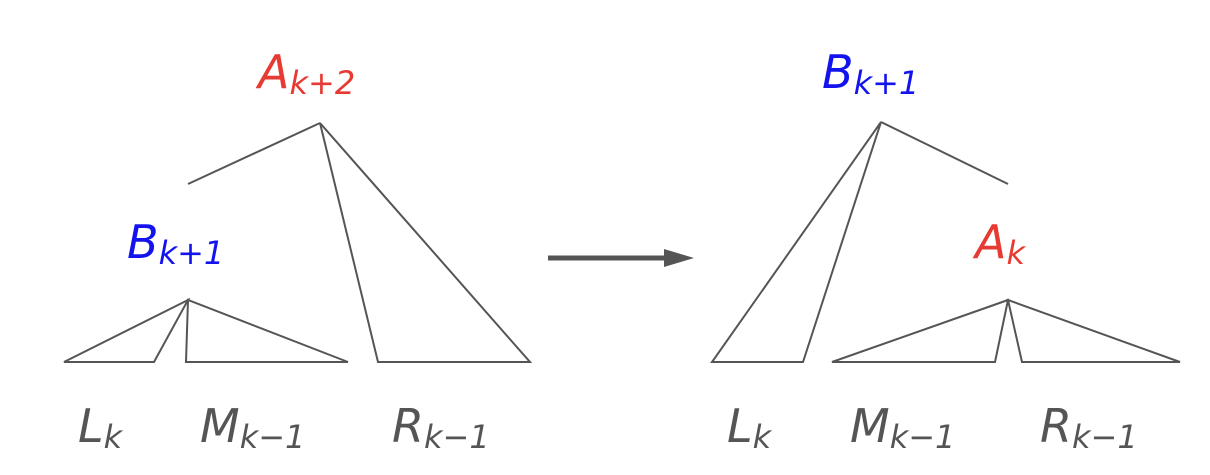 The height and width of the screenshot is (475, 1210). I want to click on right-subtree-m, so click(920, 330).